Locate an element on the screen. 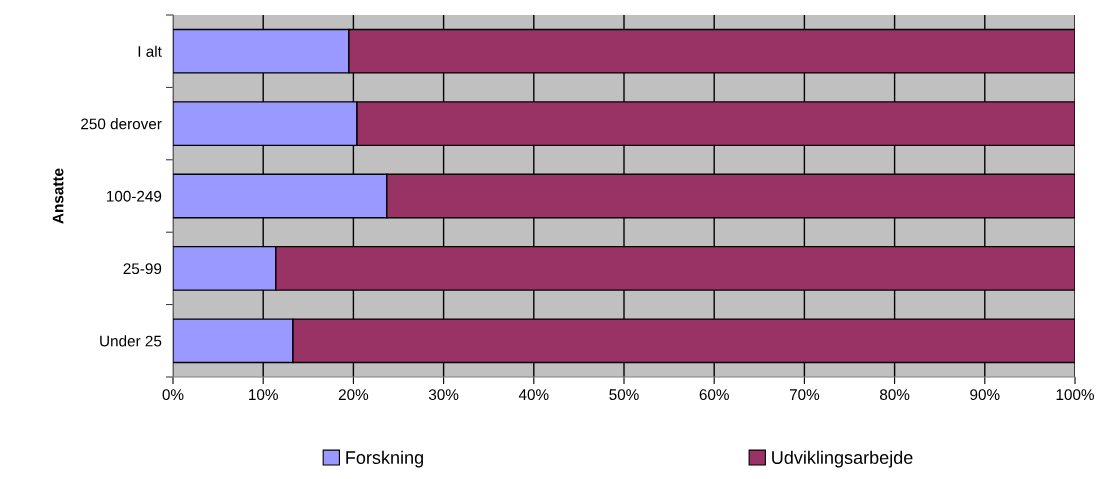 The width and height of the screenshot is (1104, 479). x-tick-label: 90% is located at coordinates (985, 395).